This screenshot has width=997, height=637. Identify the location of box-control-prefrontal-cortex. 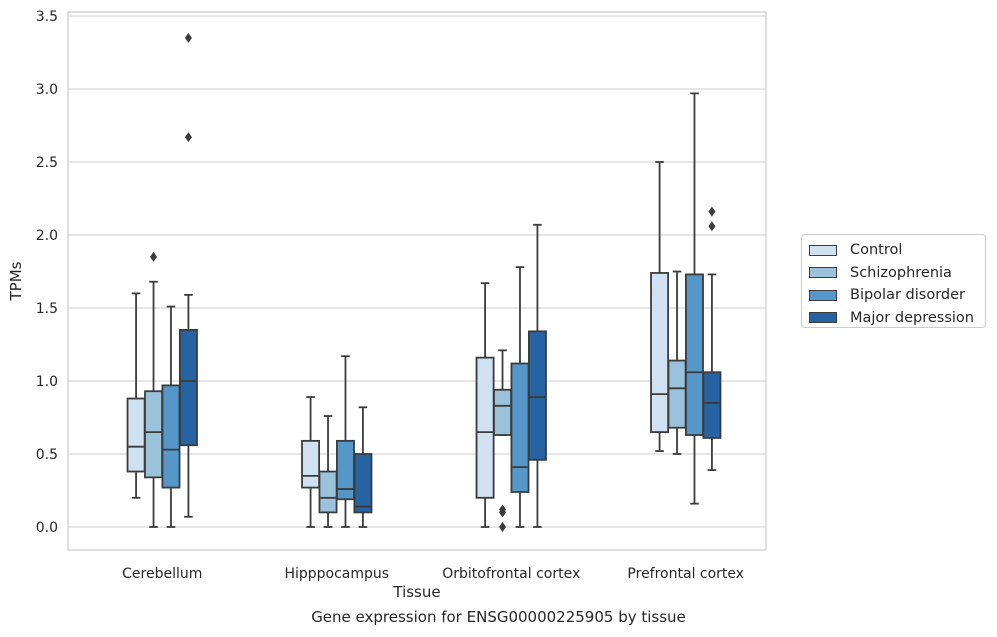
(660, 306).